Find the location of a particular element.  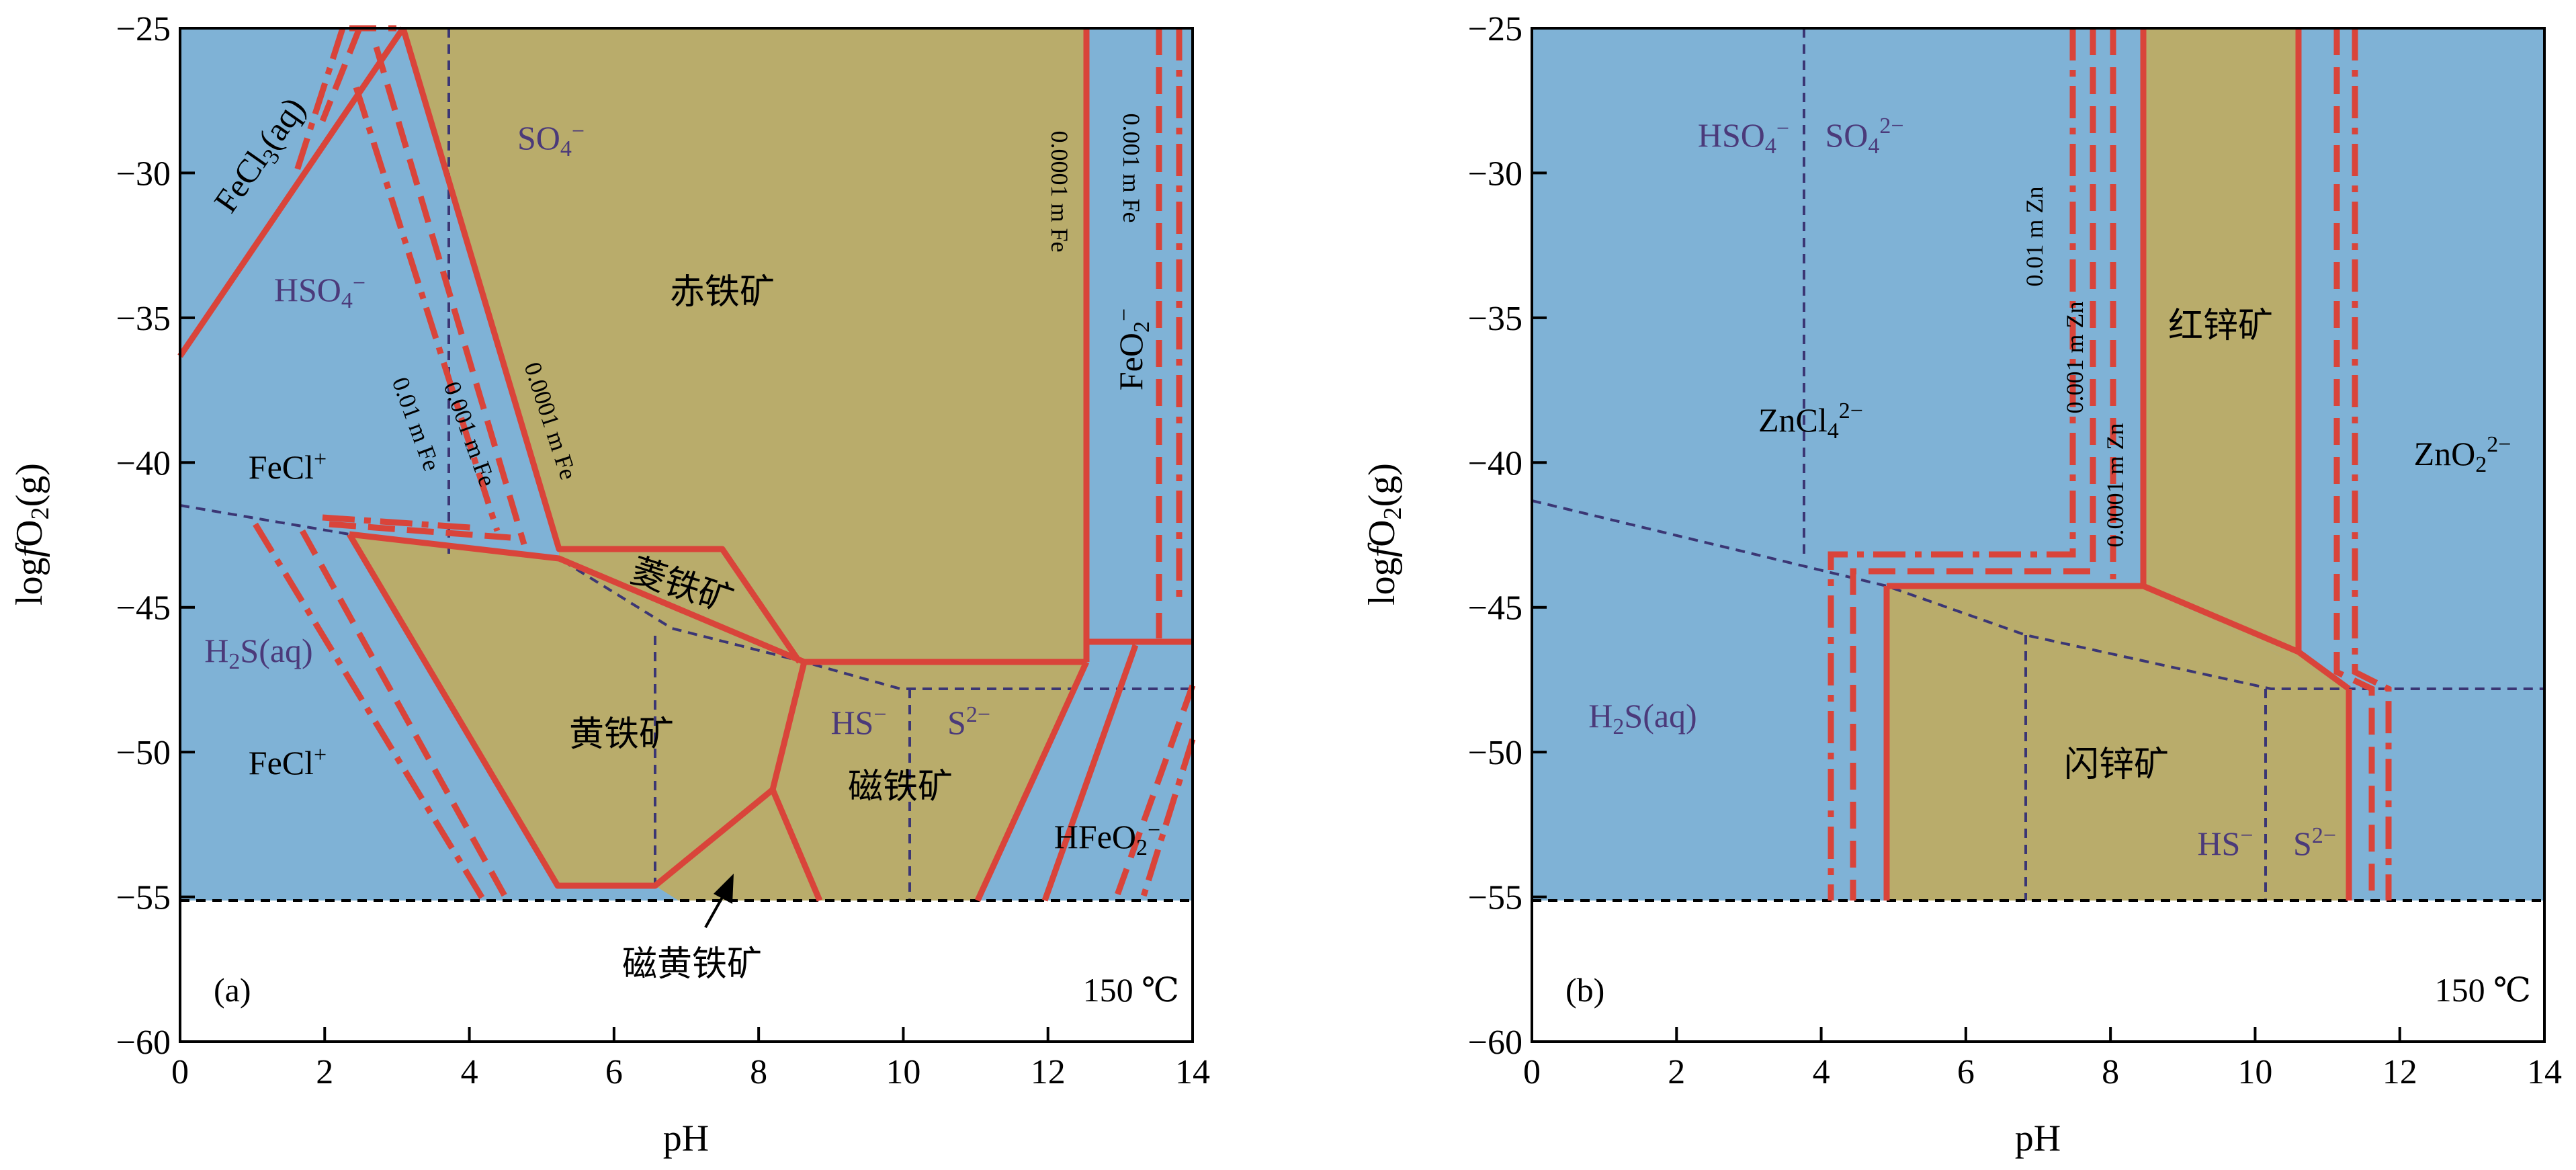

mineral-label-zincite: 红锌矿 is located at coordinates (2220, 326).